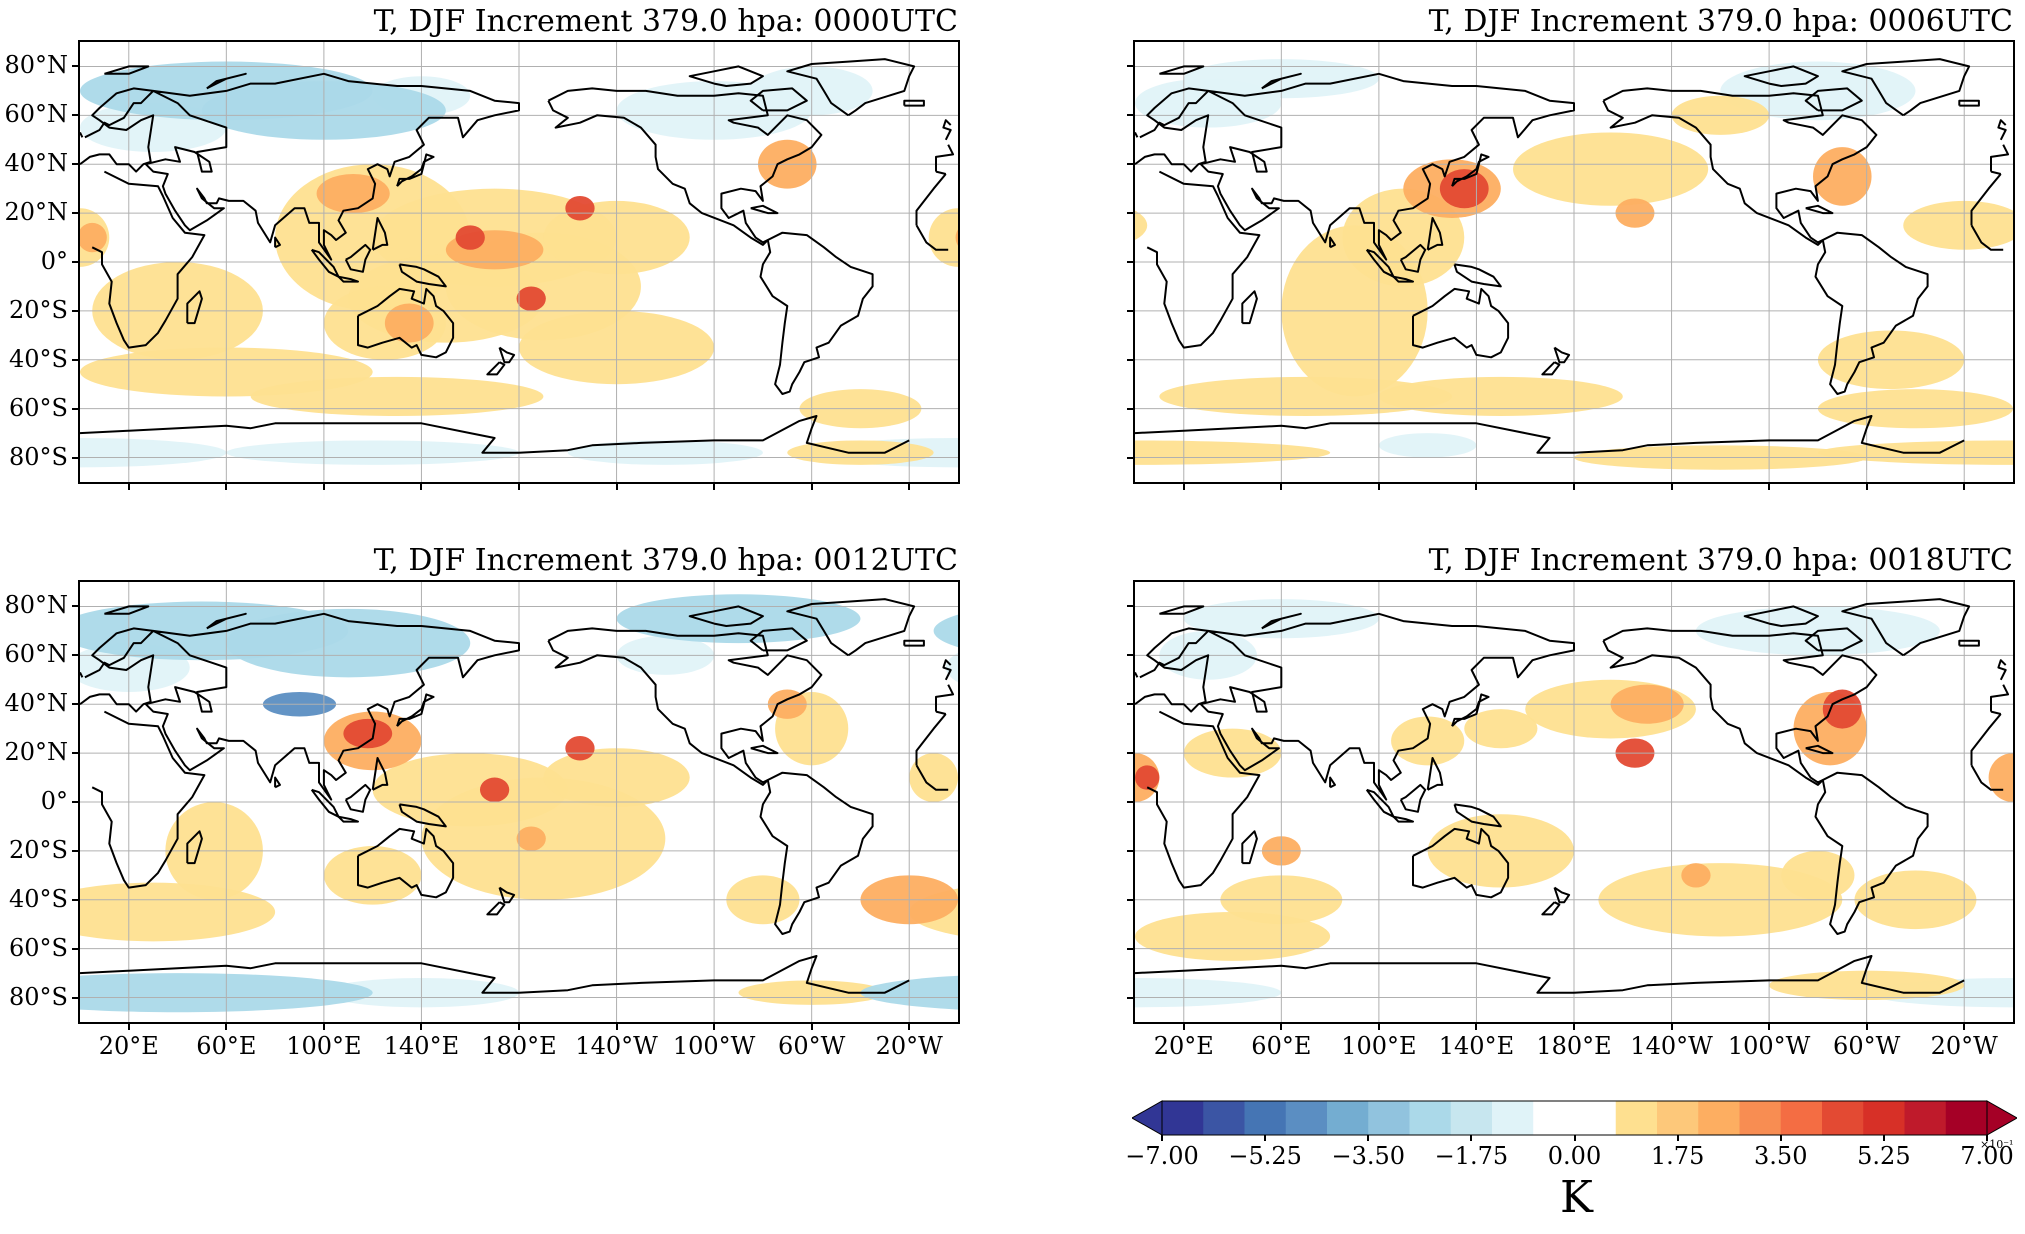 This screenshot has height=1234, width=2025. What do you see at coordinates (616, 1046) in the screenshot?
I see `lon-label: 140°W` at bounding box center [616, 1046].